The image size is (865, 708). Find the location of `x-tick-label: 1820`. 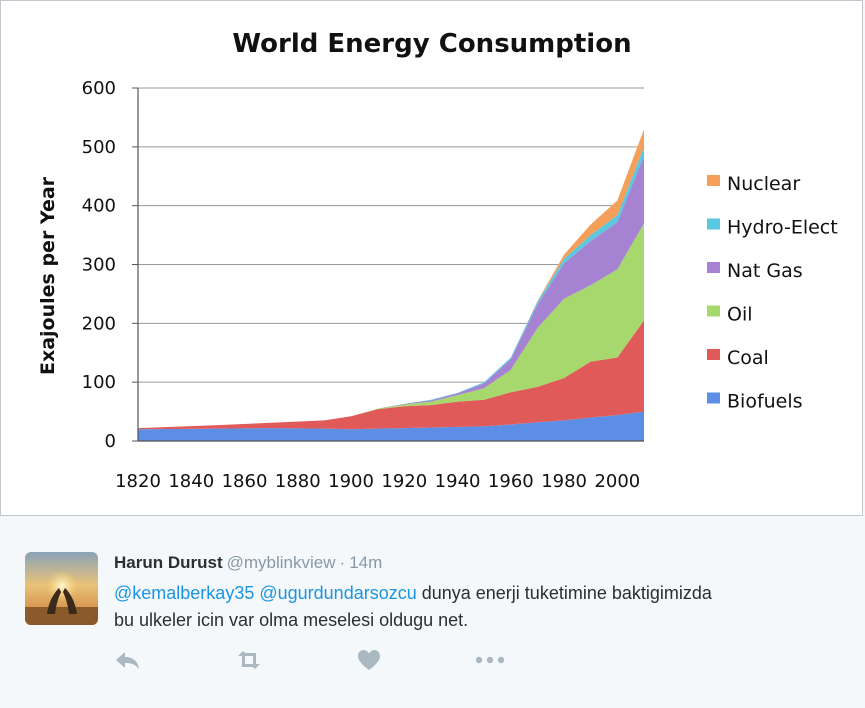

x-tick-label: 1820 is located at coordinates (138, 481).